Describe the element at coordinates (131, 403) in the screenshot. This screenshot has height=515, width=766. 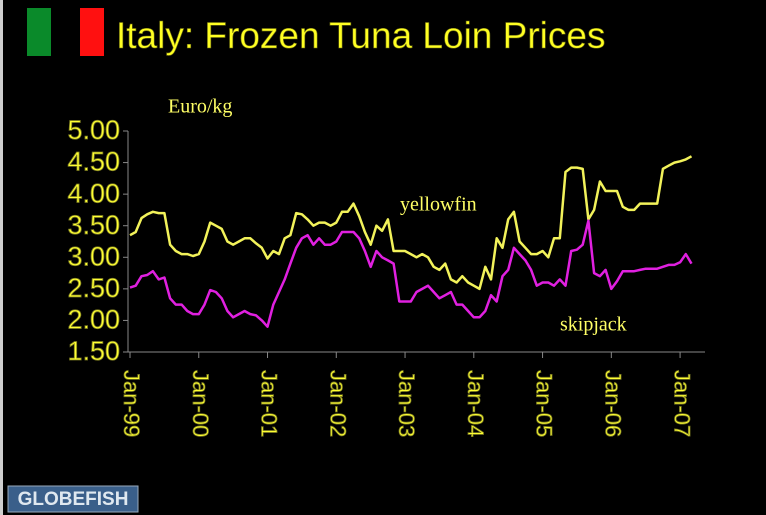
I see `x-tick-label: Jan-99` at that location.